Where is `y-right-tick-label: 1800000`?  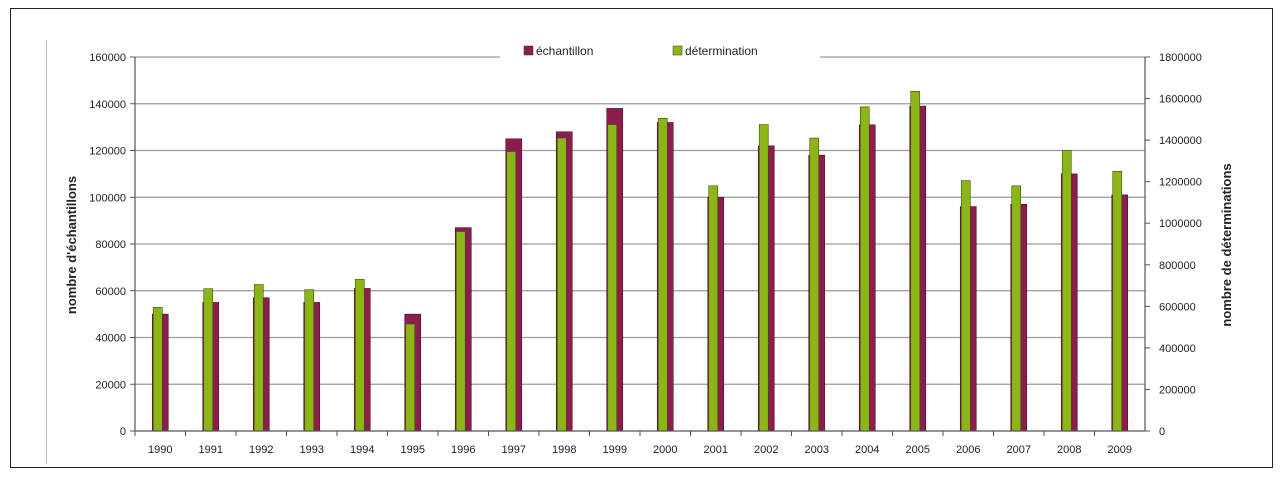
y-right-tick-label: 1800000 is located at coordinates (1180, 58).